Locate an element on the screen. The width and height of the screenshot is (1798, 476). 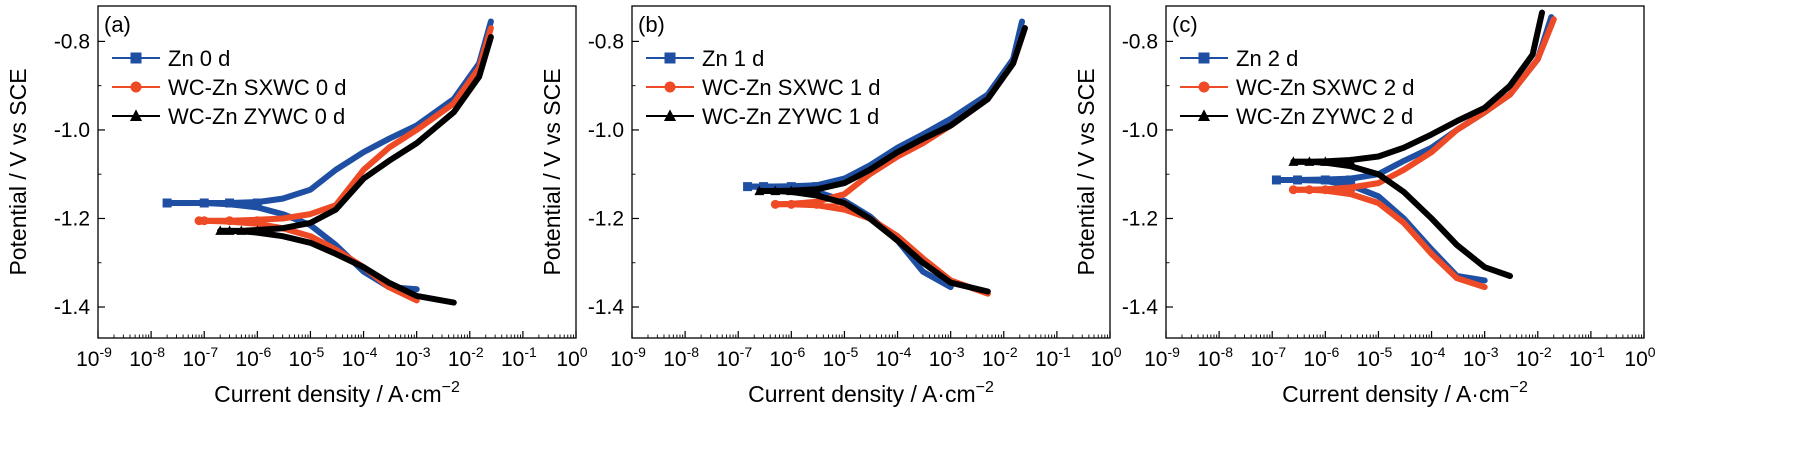
legend-entry: WC-Zn ZYWC 1 d is located at coordinates (790, 116).